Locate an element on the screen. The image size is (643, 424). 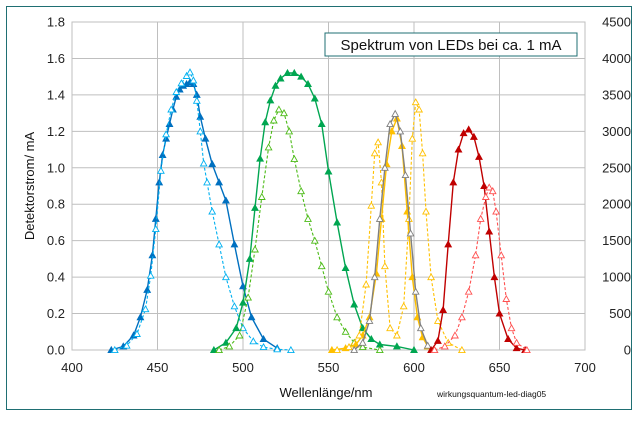
chart-title: Spektrum von LEDs bei ca. 1 mA is located at coordinates (451, 45).